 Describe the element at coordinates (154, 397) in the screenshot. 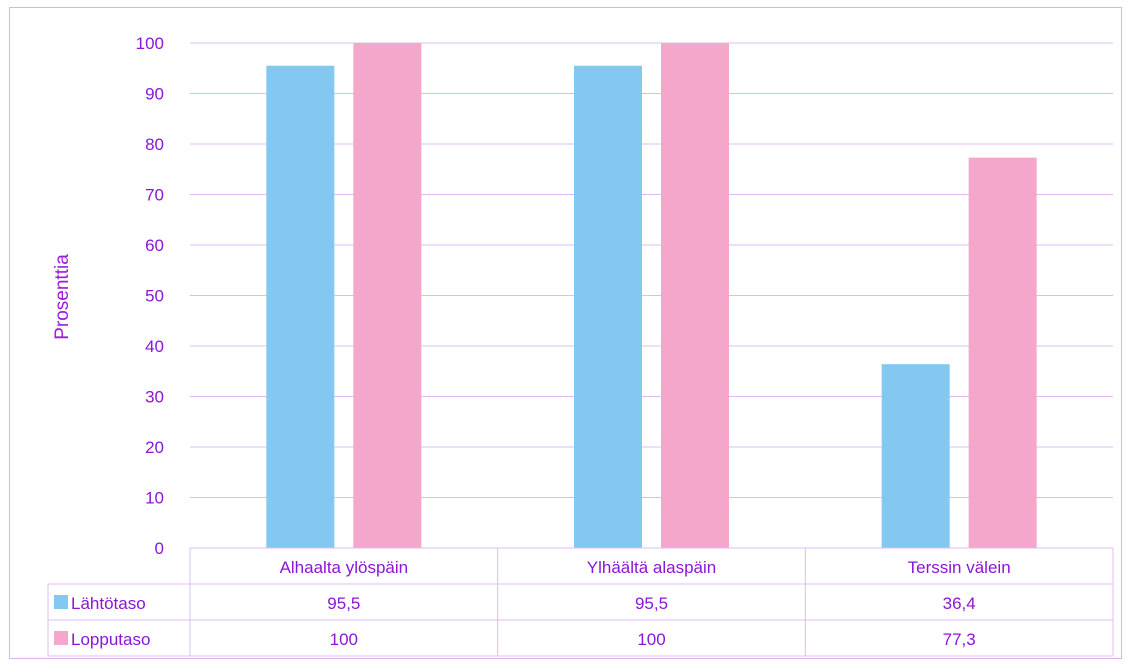

I see `y-tick-label: 30` at that location.